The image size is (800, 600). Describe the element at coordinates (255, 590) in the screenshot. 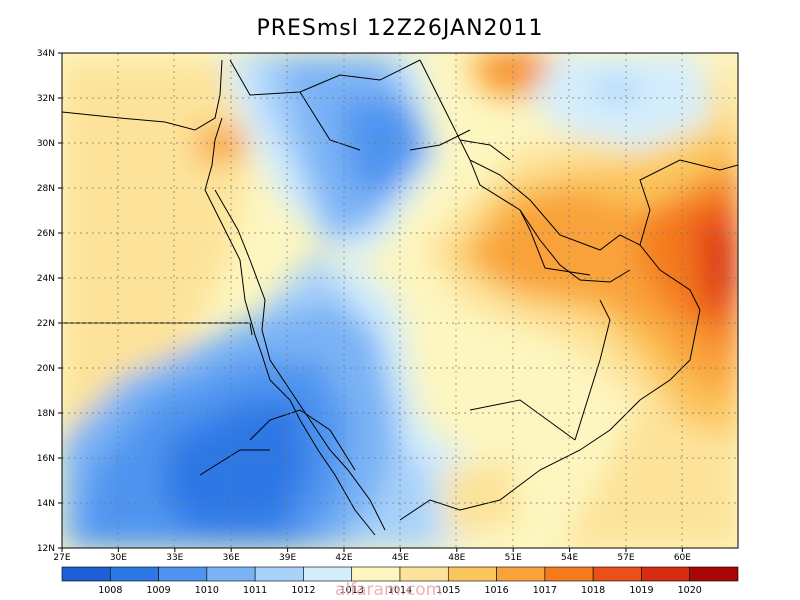

I see `colorbar-label: 1011` at that location.